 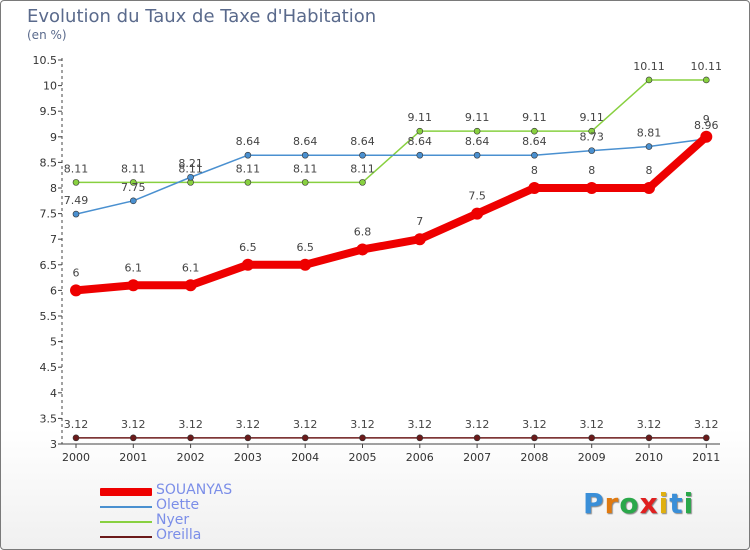 I want to click on chart-title: Evolution du Taux de Taxe d'Habitation, so click(x=202, y=16).